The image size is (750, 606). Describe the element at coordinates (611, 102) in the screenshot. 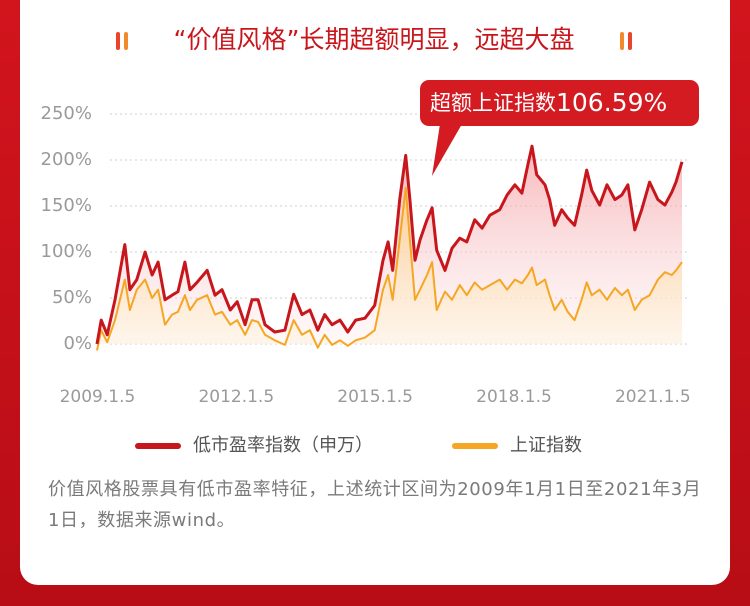

I see `annotation-value: 106.59%` at that location.